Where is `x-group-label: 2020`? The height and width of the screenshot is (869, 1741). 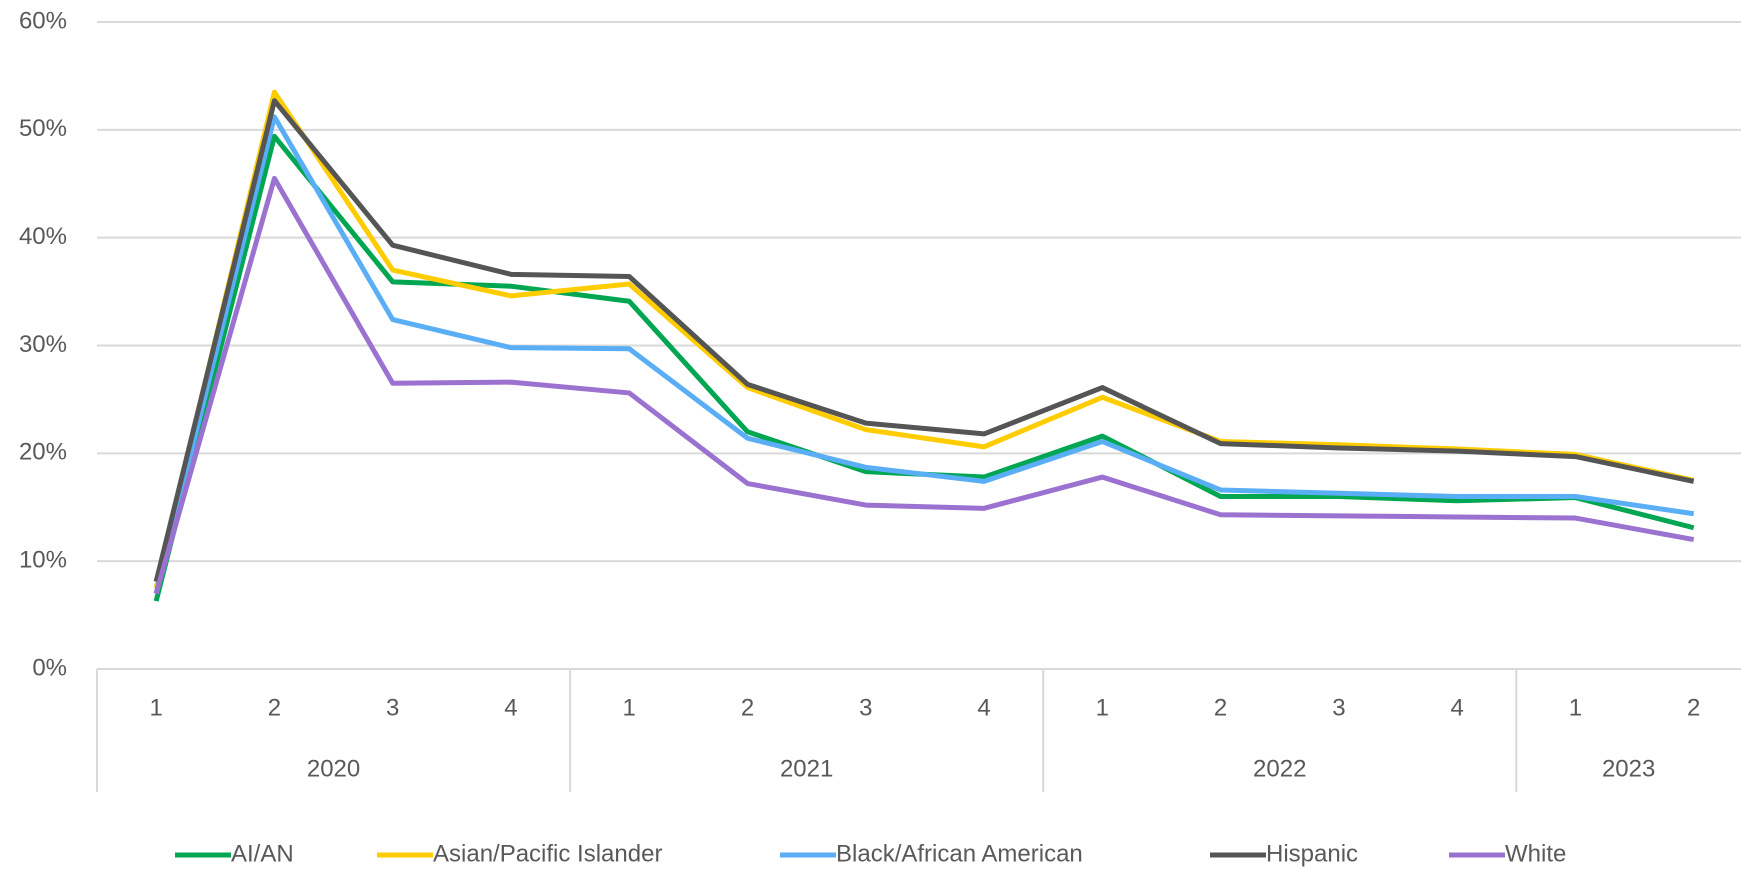
x-group-label: 2020 is located at coordinates (333, 768).